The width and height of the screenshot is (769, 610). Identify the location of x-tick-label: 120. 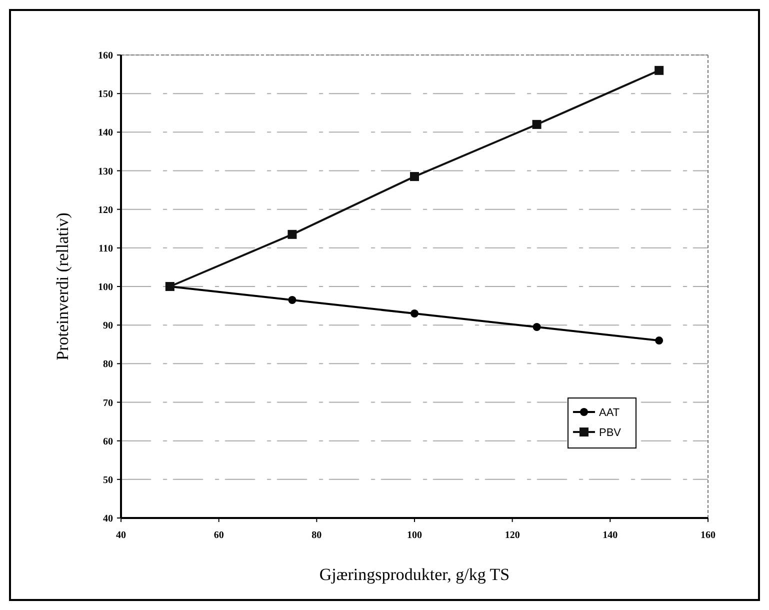
(512, 535).